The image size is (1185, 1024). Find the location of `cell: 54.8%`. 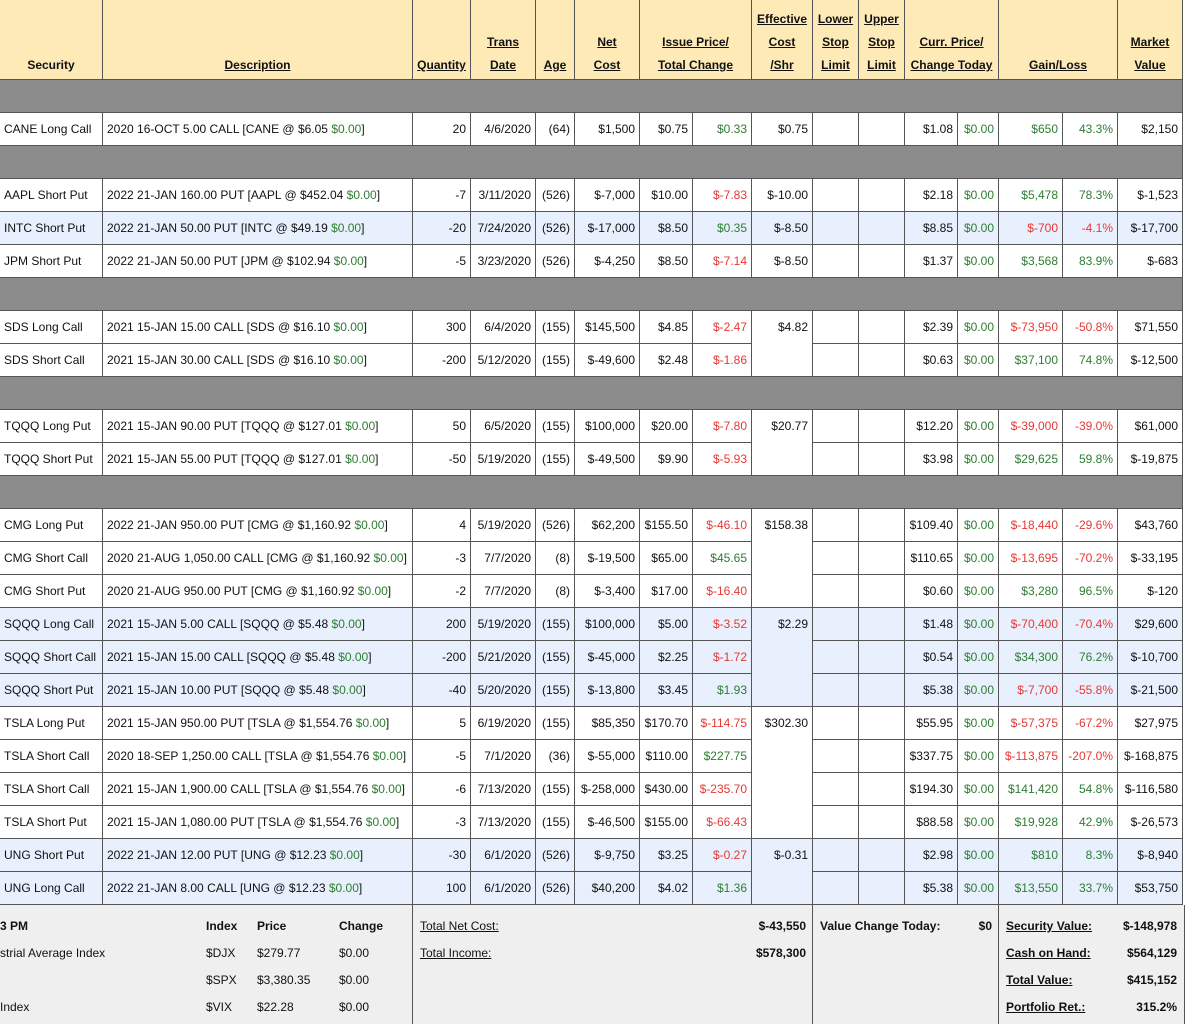

cell: 54.8% is located at coordinates (1090, 789).